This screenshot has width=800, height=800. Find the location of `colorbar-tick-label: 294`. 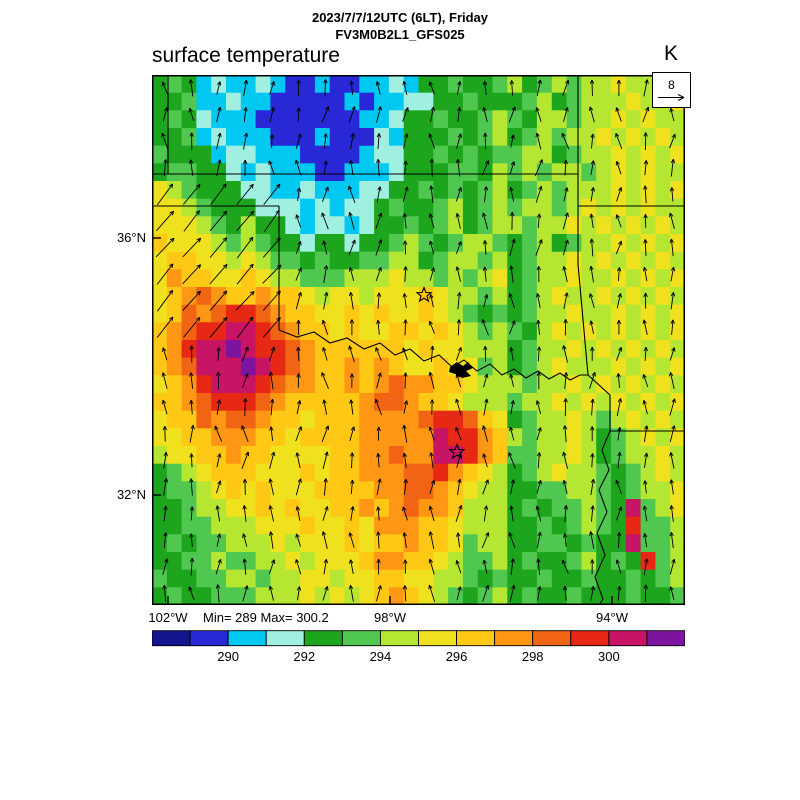

colorbar-tick-label: 294 is located at coordinates (380, 656).